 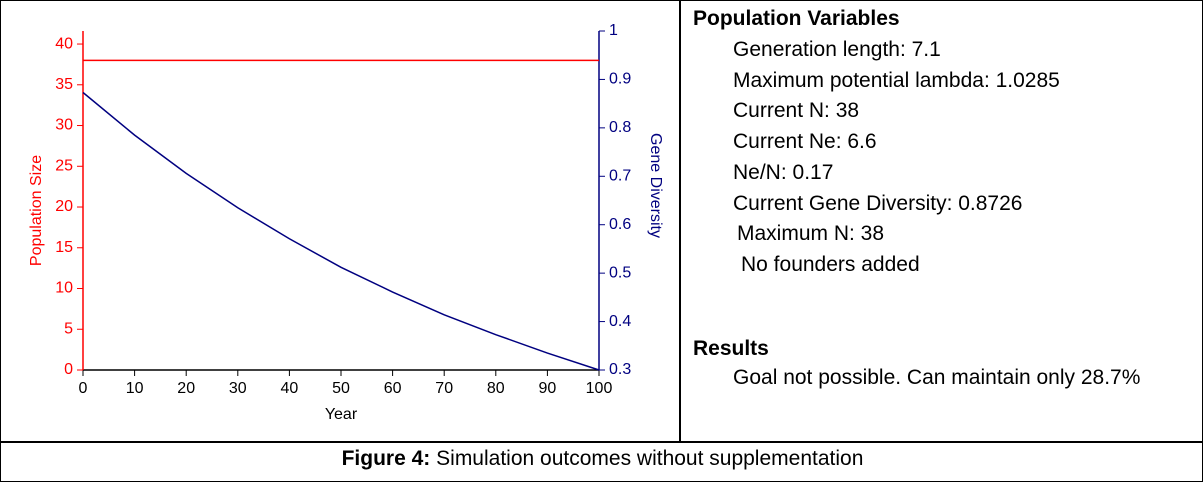 What do you see at coordinates (68, 328) in the screenshot?
I see `y-tick-label: 5` at bounding box center [68, 328].